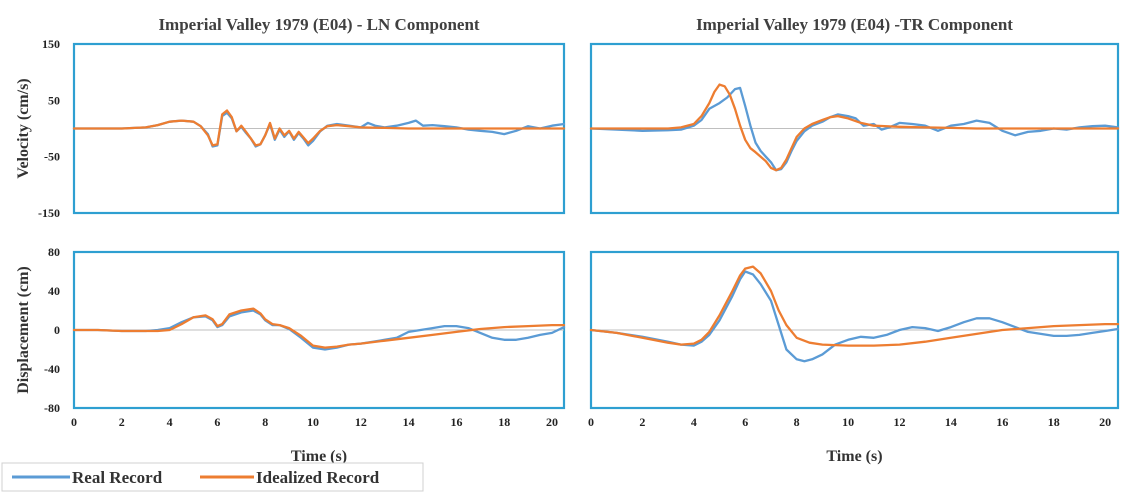  Describe the element at coordinates (212, 477) in the screenshot. I see `legend: Real Record Idealized Record` at that location.